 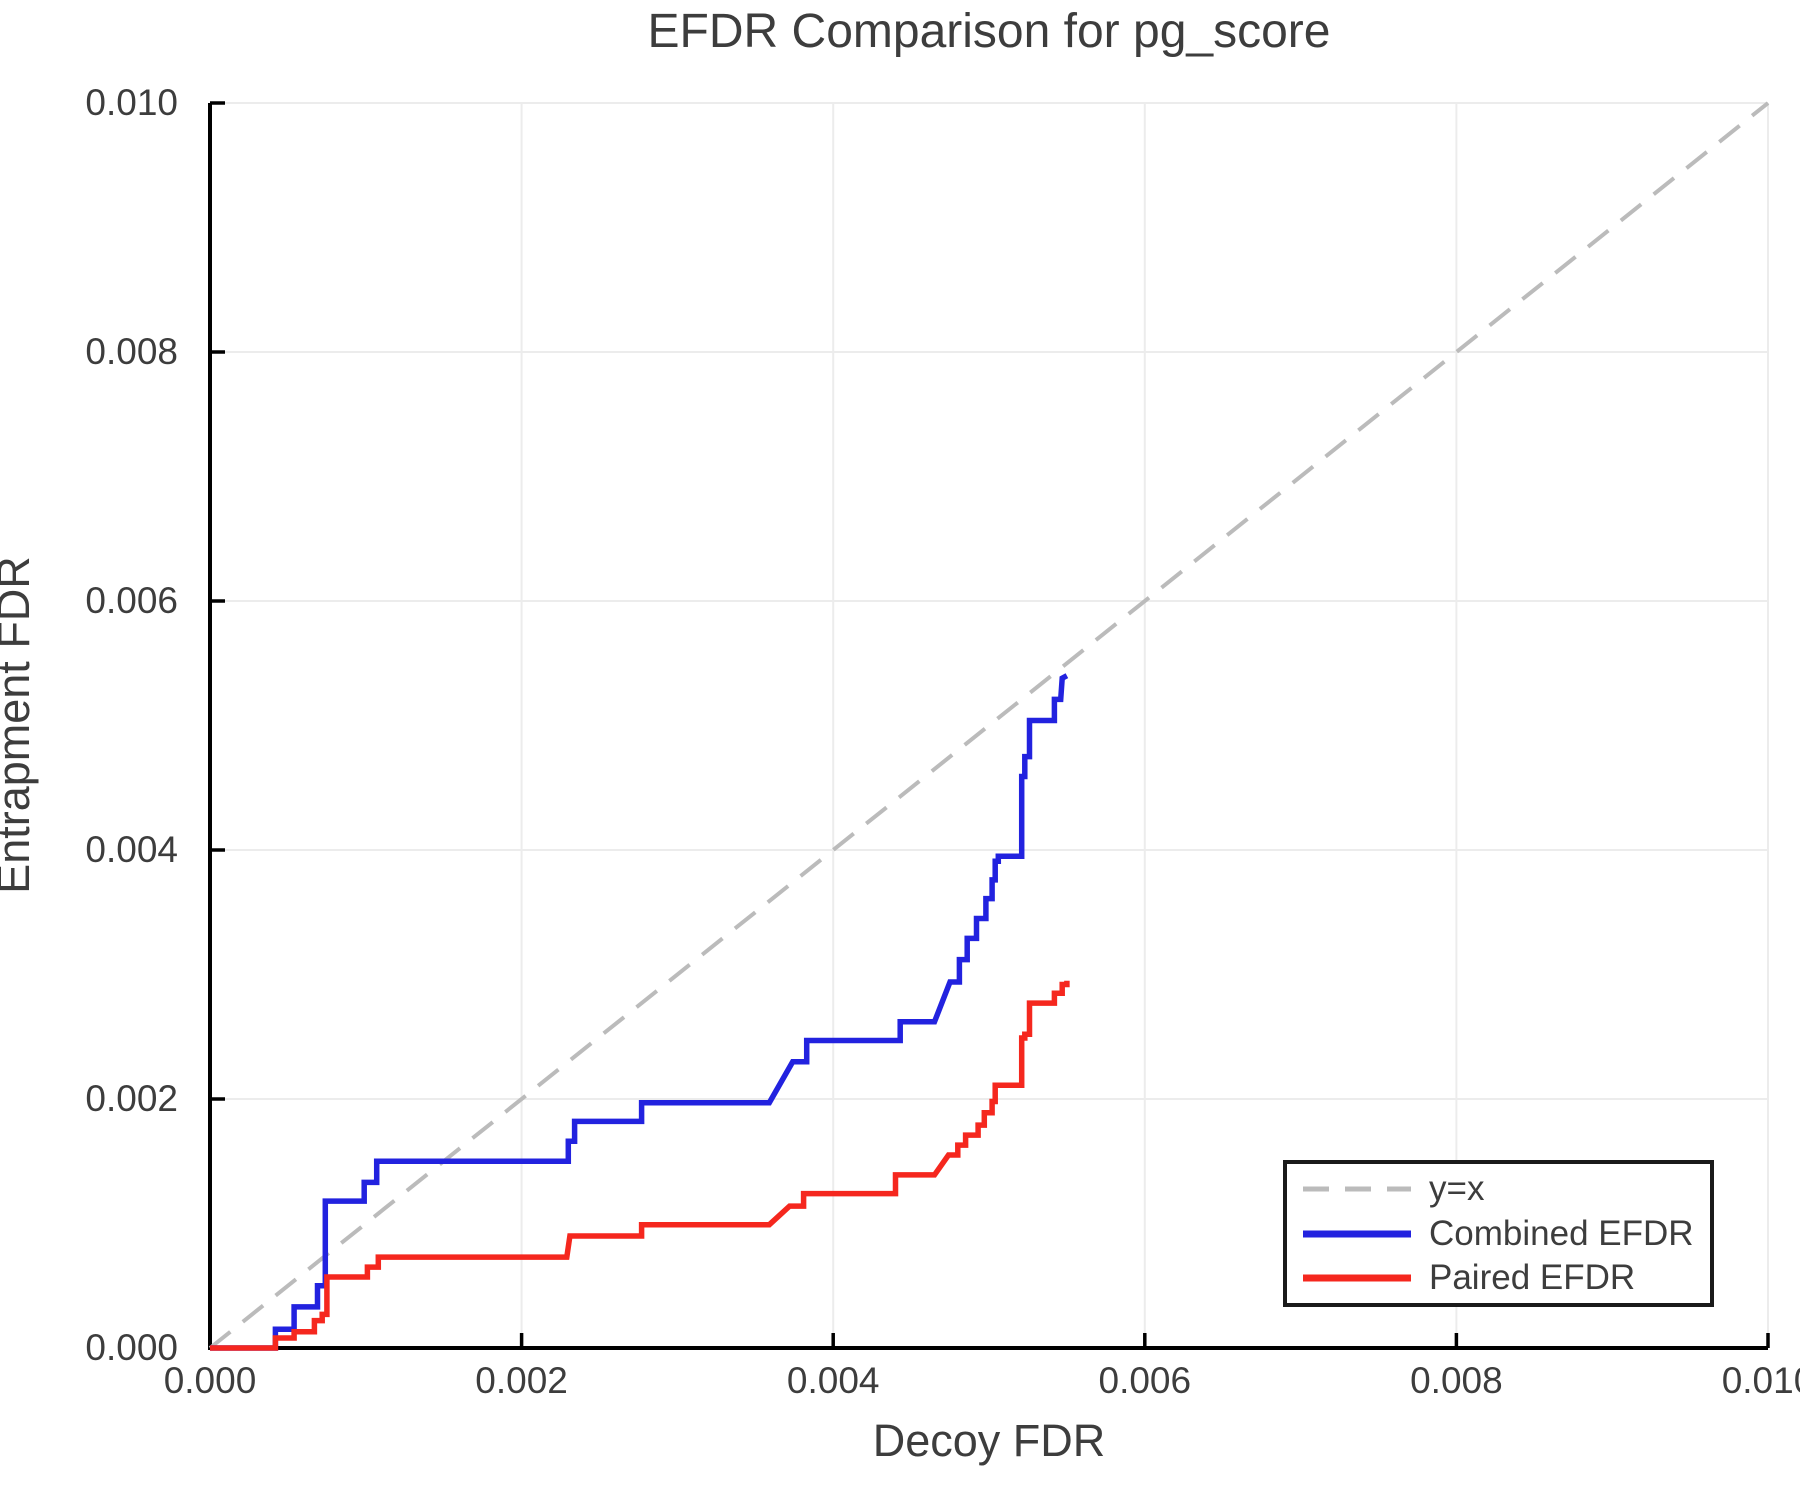 I want to click on paired-efdr-line, so click(x=640, y=1165).